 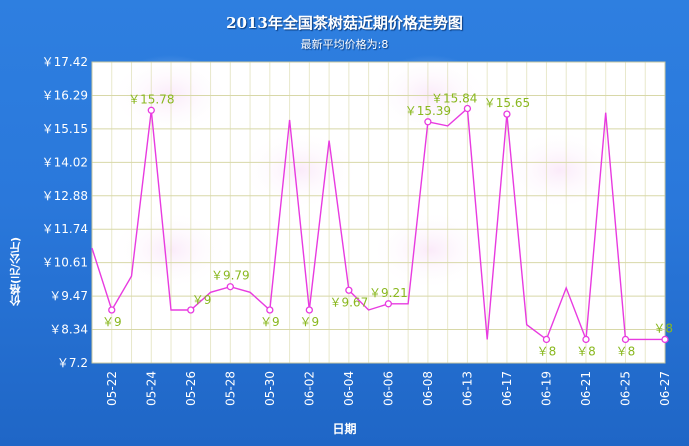 I want to click on y-tick-label: ￥10.61, so click(x=65, y=263).